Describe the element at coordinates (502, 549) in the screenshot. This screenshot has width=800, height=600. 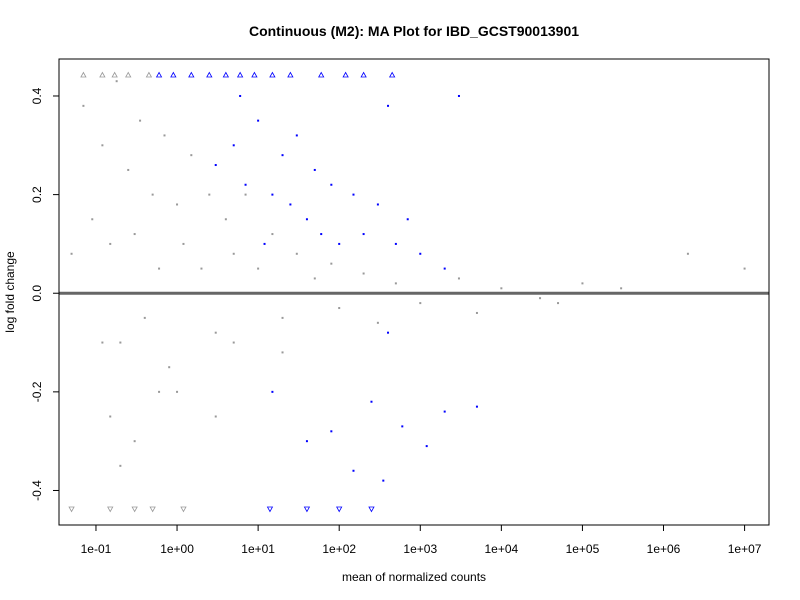
I see `x-tick-label: 1e+04` at that location.